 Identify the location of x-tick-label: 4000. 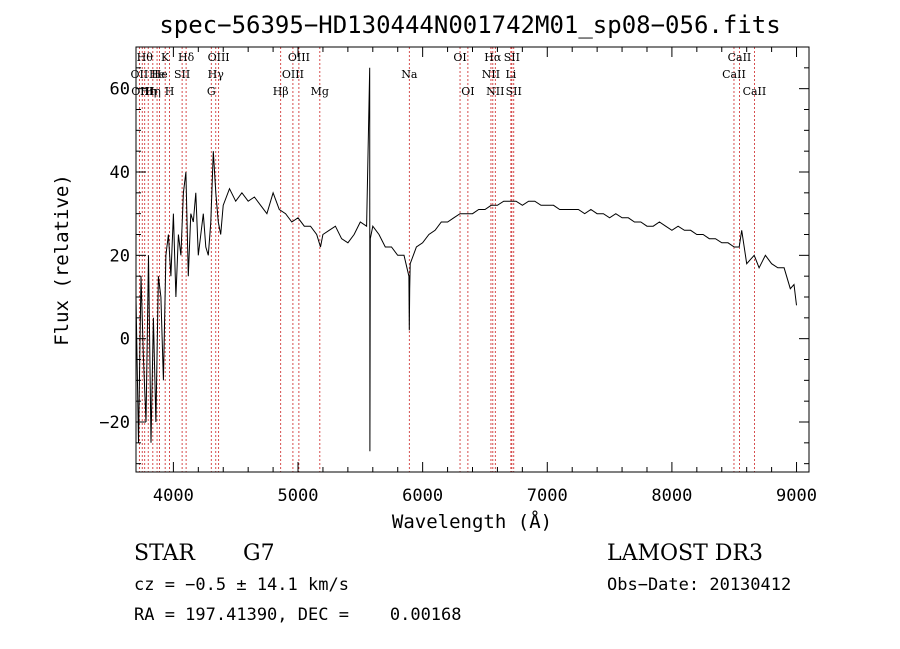
(173, 496).